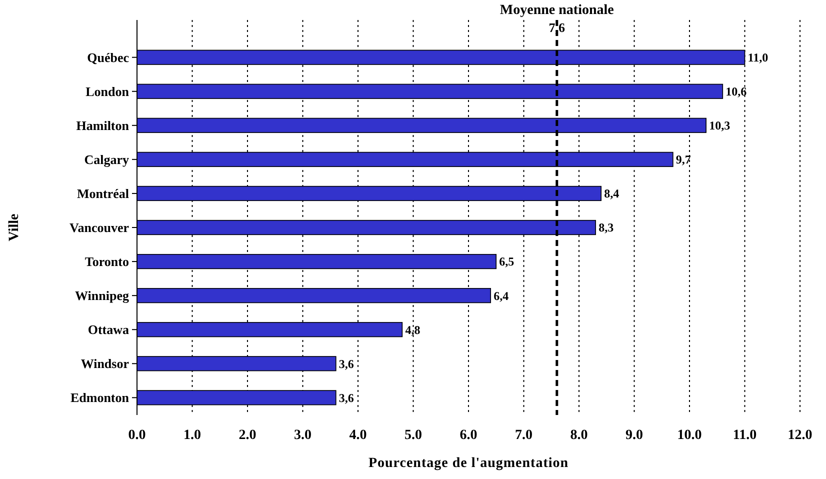  I want to click on y-tick-label: Québec, so click(108, 57).